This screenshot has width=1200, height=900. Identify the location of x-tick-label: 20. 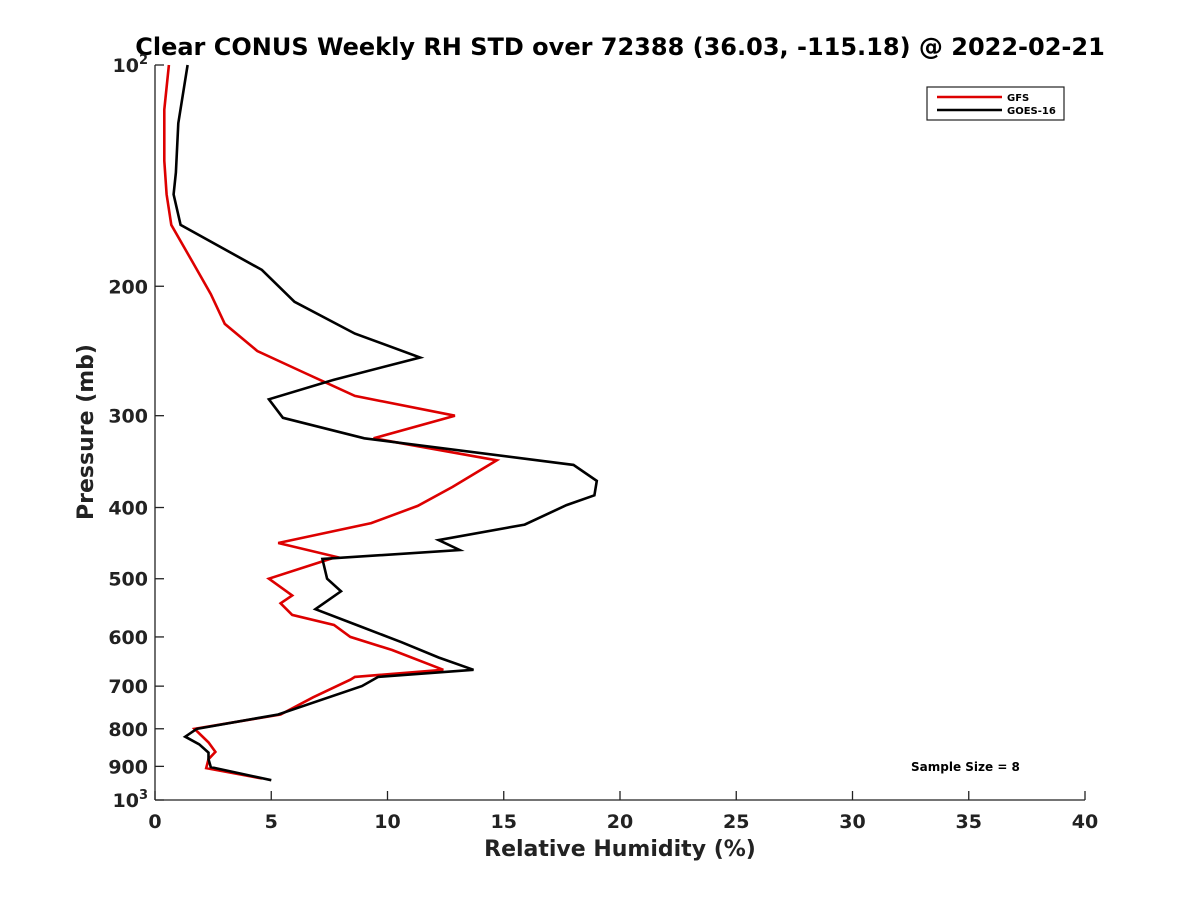
(620, 822).